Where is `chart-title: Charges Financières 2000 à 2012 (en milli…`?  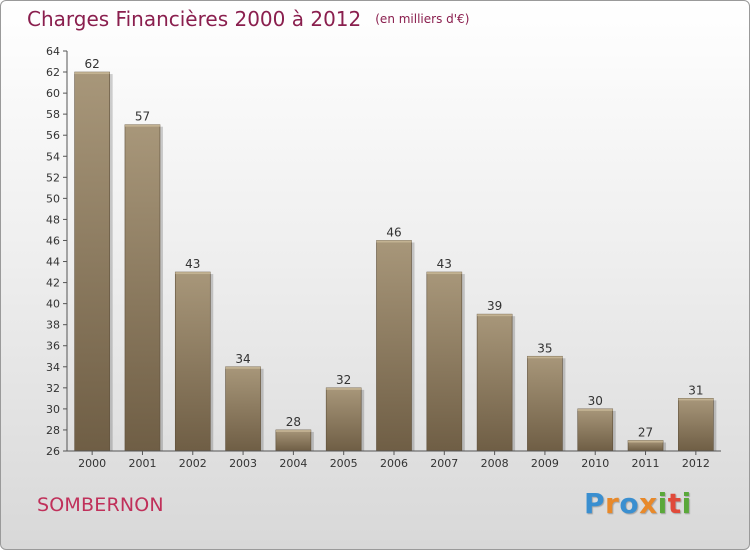
chart-title: Charges Financières 2000 à 2012 (en milli… is located at coordinates (248, 19).